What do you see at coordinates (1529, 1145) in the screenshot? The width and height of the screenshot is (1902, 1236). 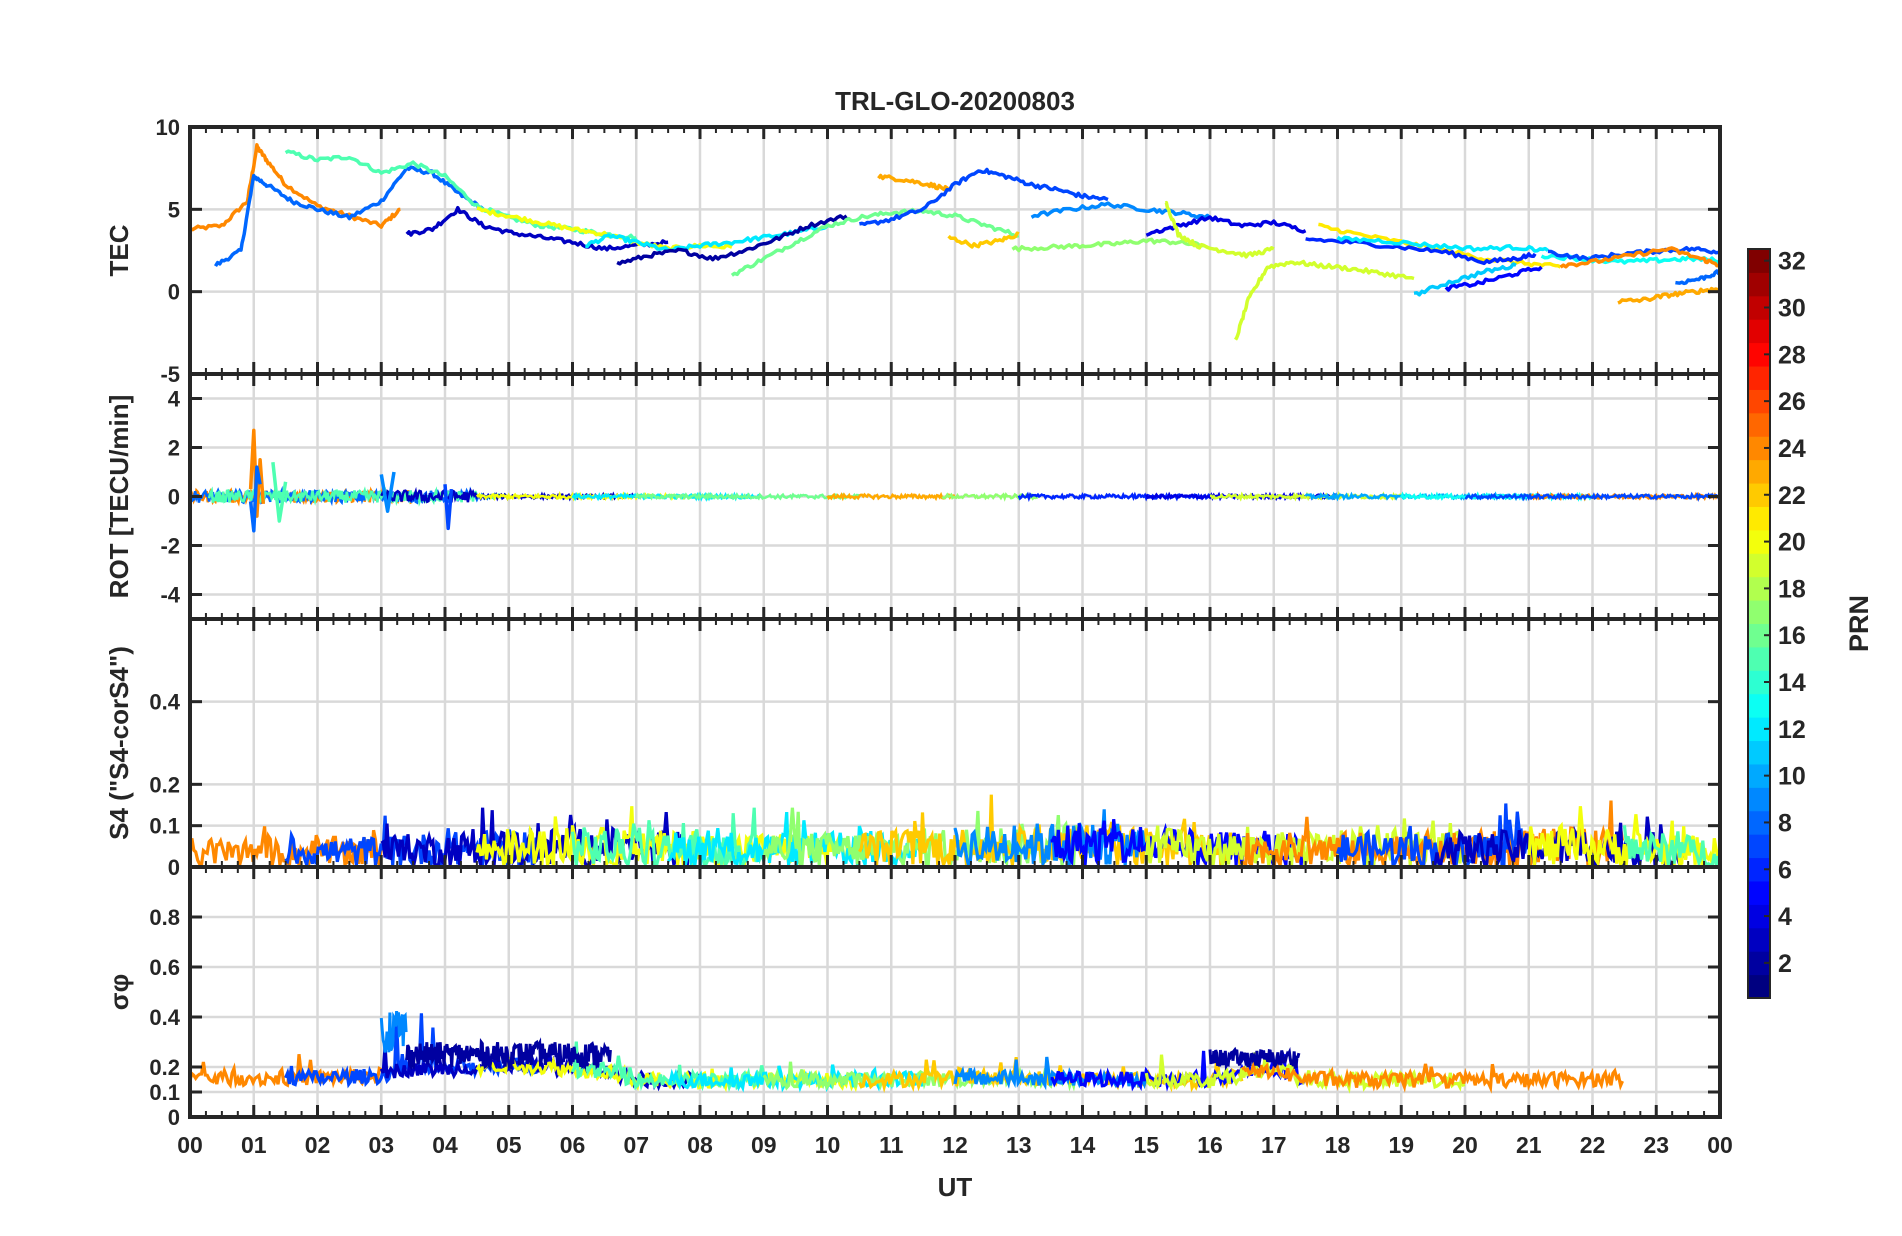 I see `x-tick-label: 21` at bounding box center [1529, 1145].